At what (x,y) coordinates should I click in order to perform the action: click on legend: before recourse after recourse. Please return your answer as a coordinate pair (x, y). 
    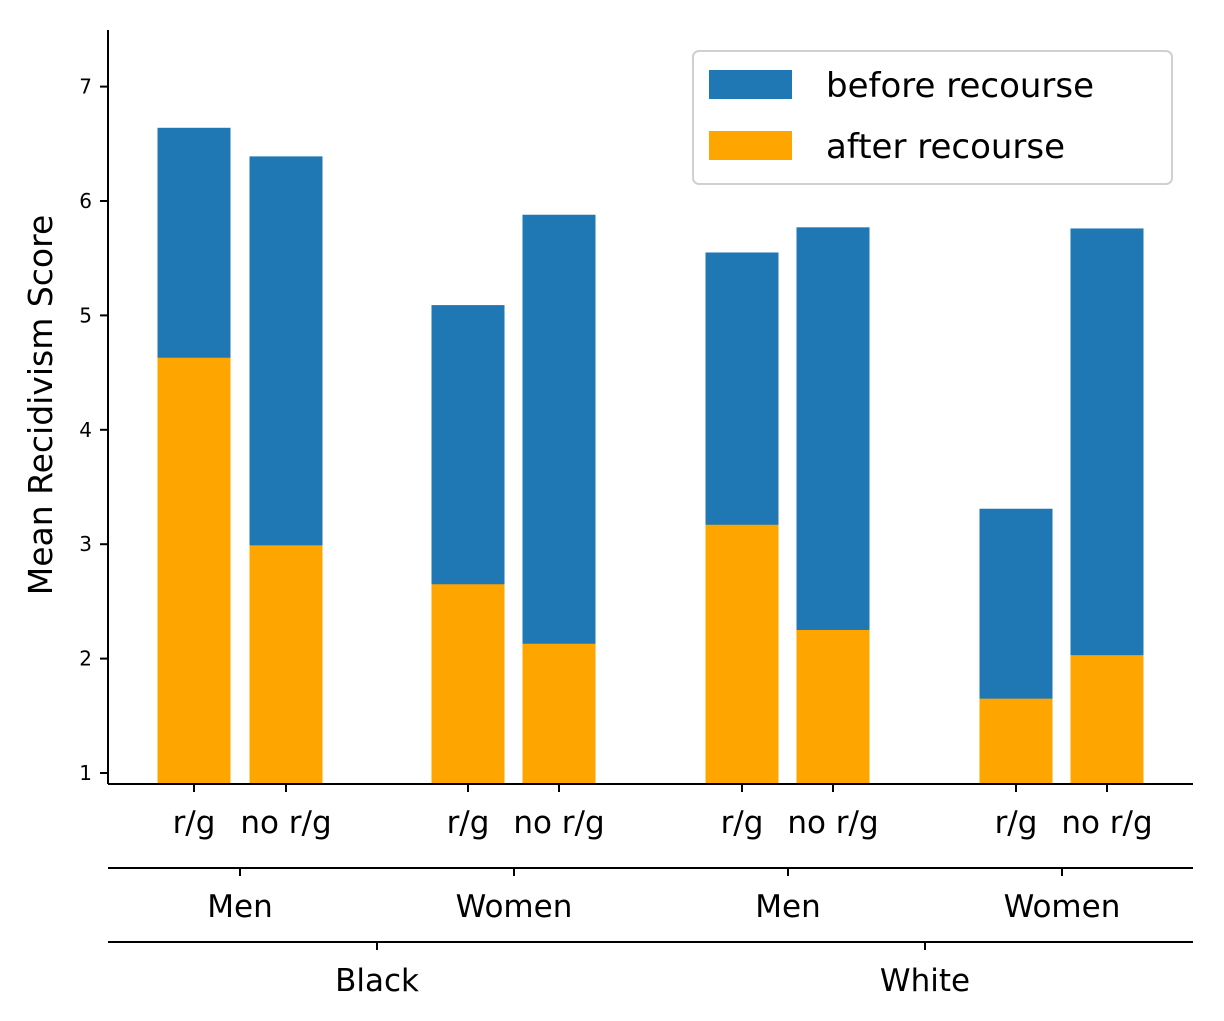
    Looking at the image, I should click on (932, 117).